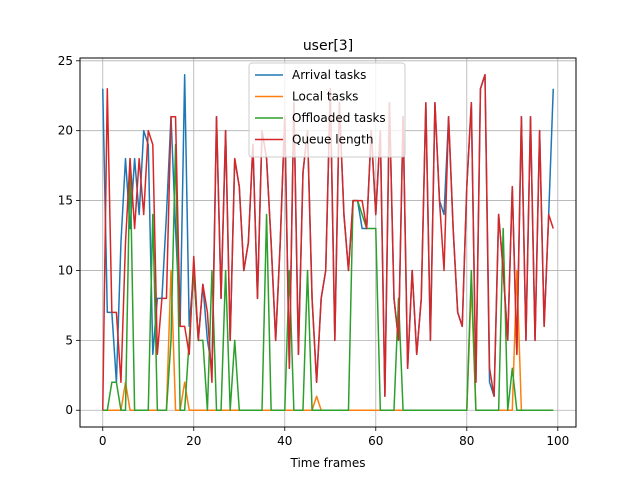  Describe the element at coordinates (375, 441) in the screenshot. I see `x-tick-label: 60` at that location.